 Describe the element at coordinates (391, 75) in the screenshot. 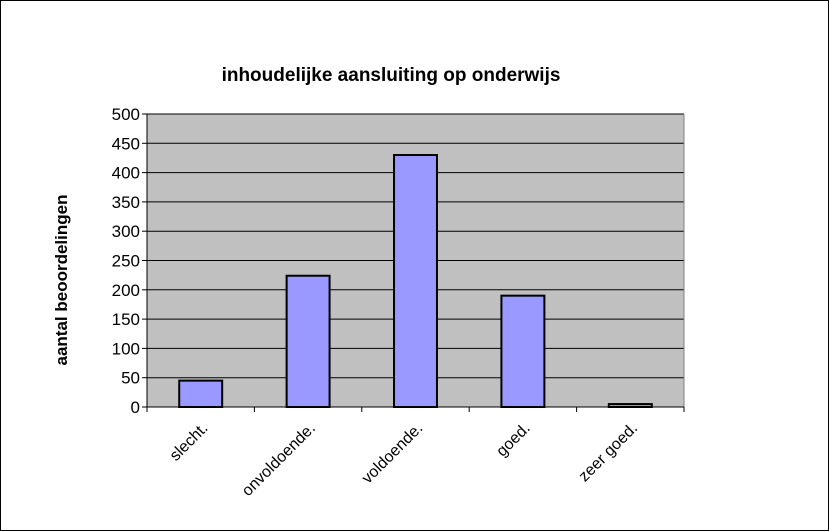

I see `chart-title: inhoudelijke aansluiting op onderwijs` at that location.